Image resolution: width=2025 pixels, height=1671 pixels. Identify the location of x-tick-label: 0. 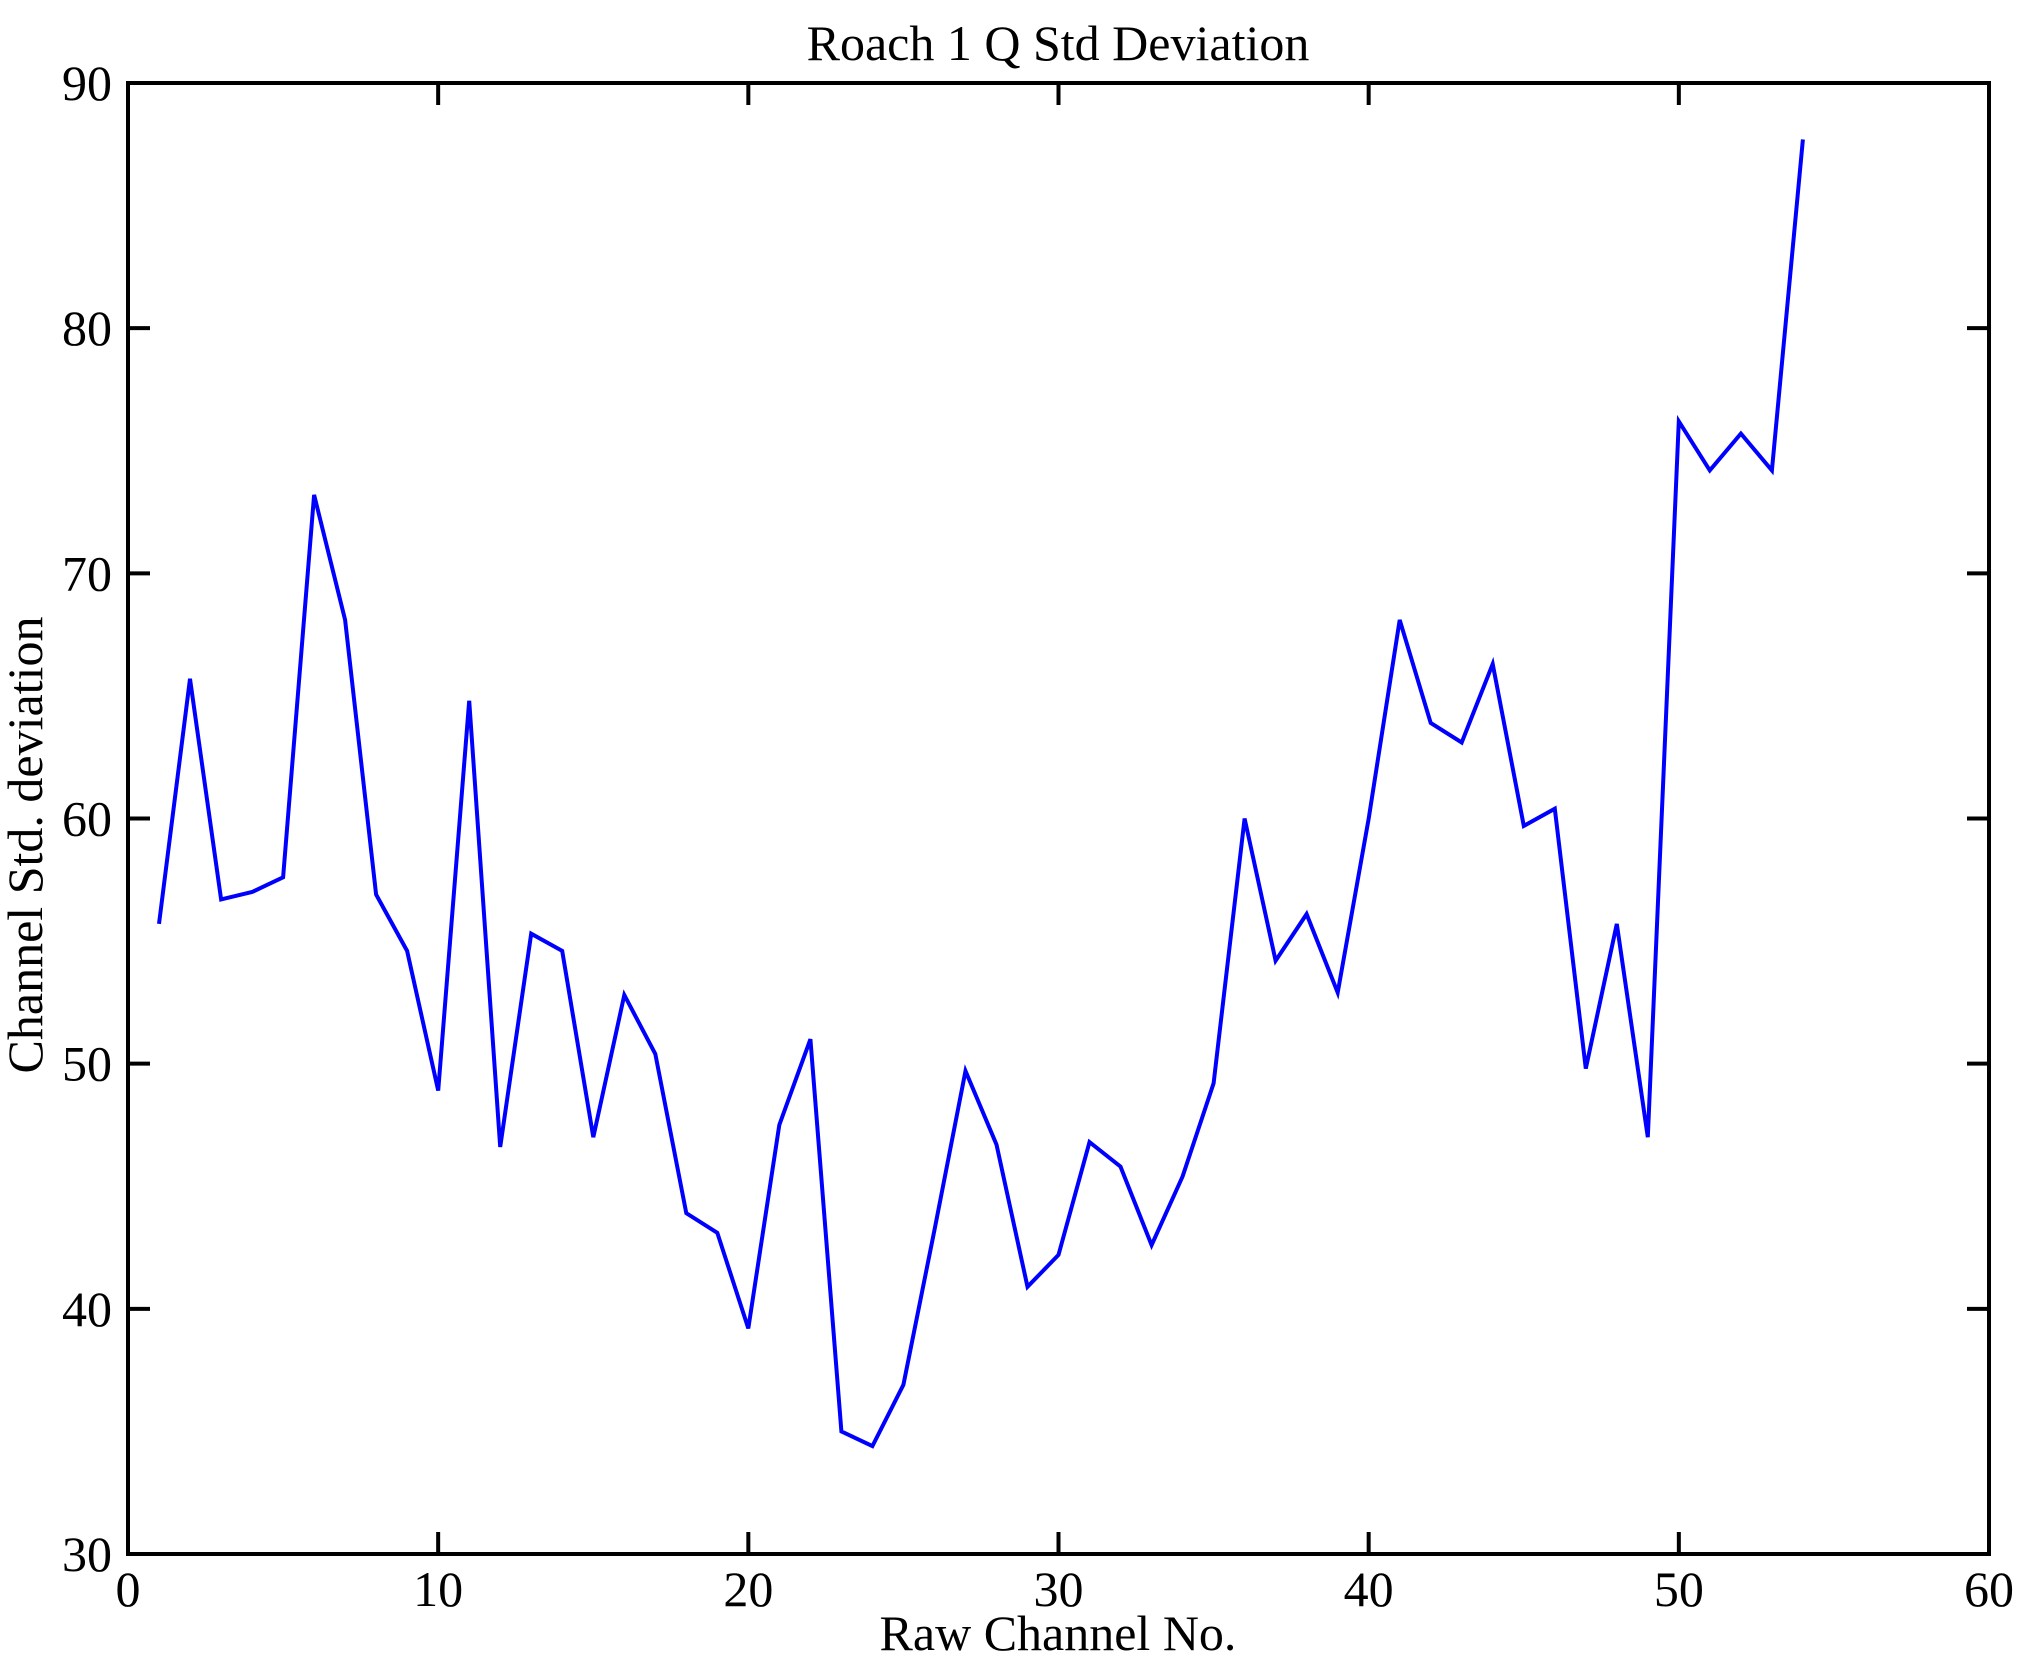
(128, 1589).